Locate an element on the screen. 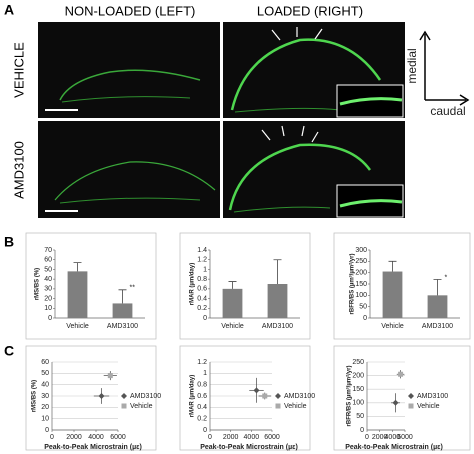 The image size is (474, 454). panel-label: B is located at coordinates (9, 242).